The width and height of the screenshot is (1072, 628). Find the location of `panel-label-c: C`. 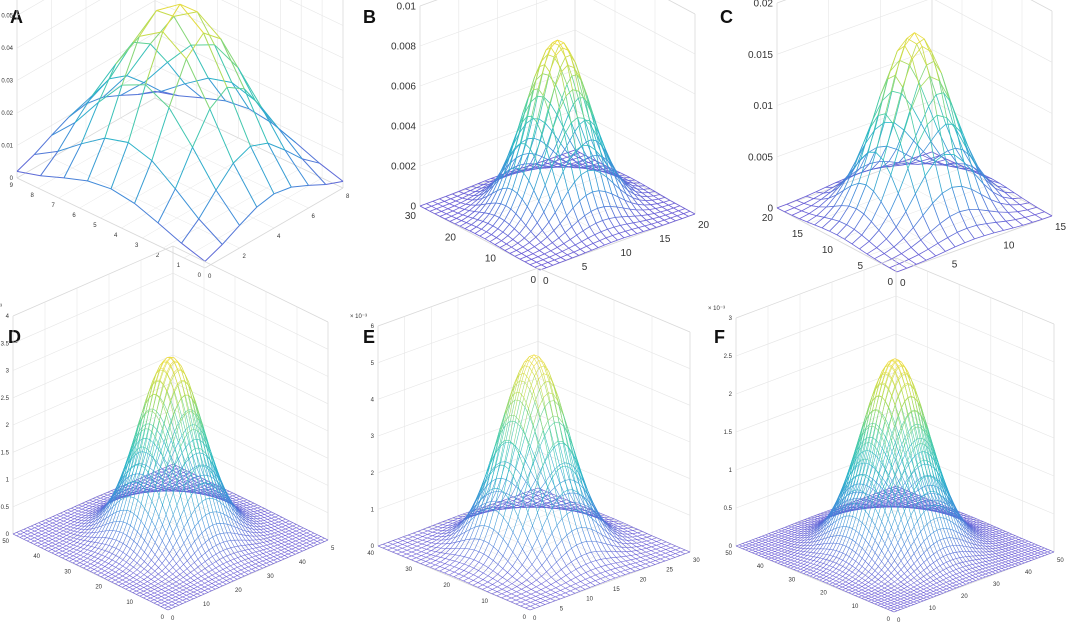

panel-label-c: C is located at coordinates (726, 17).